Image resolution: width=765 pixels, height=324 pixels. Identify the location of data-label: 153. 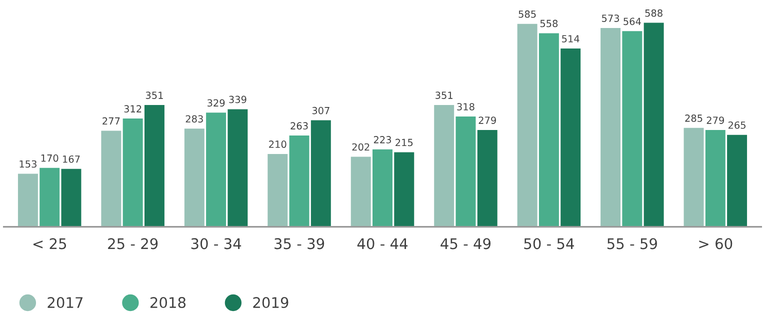
(28, 164).